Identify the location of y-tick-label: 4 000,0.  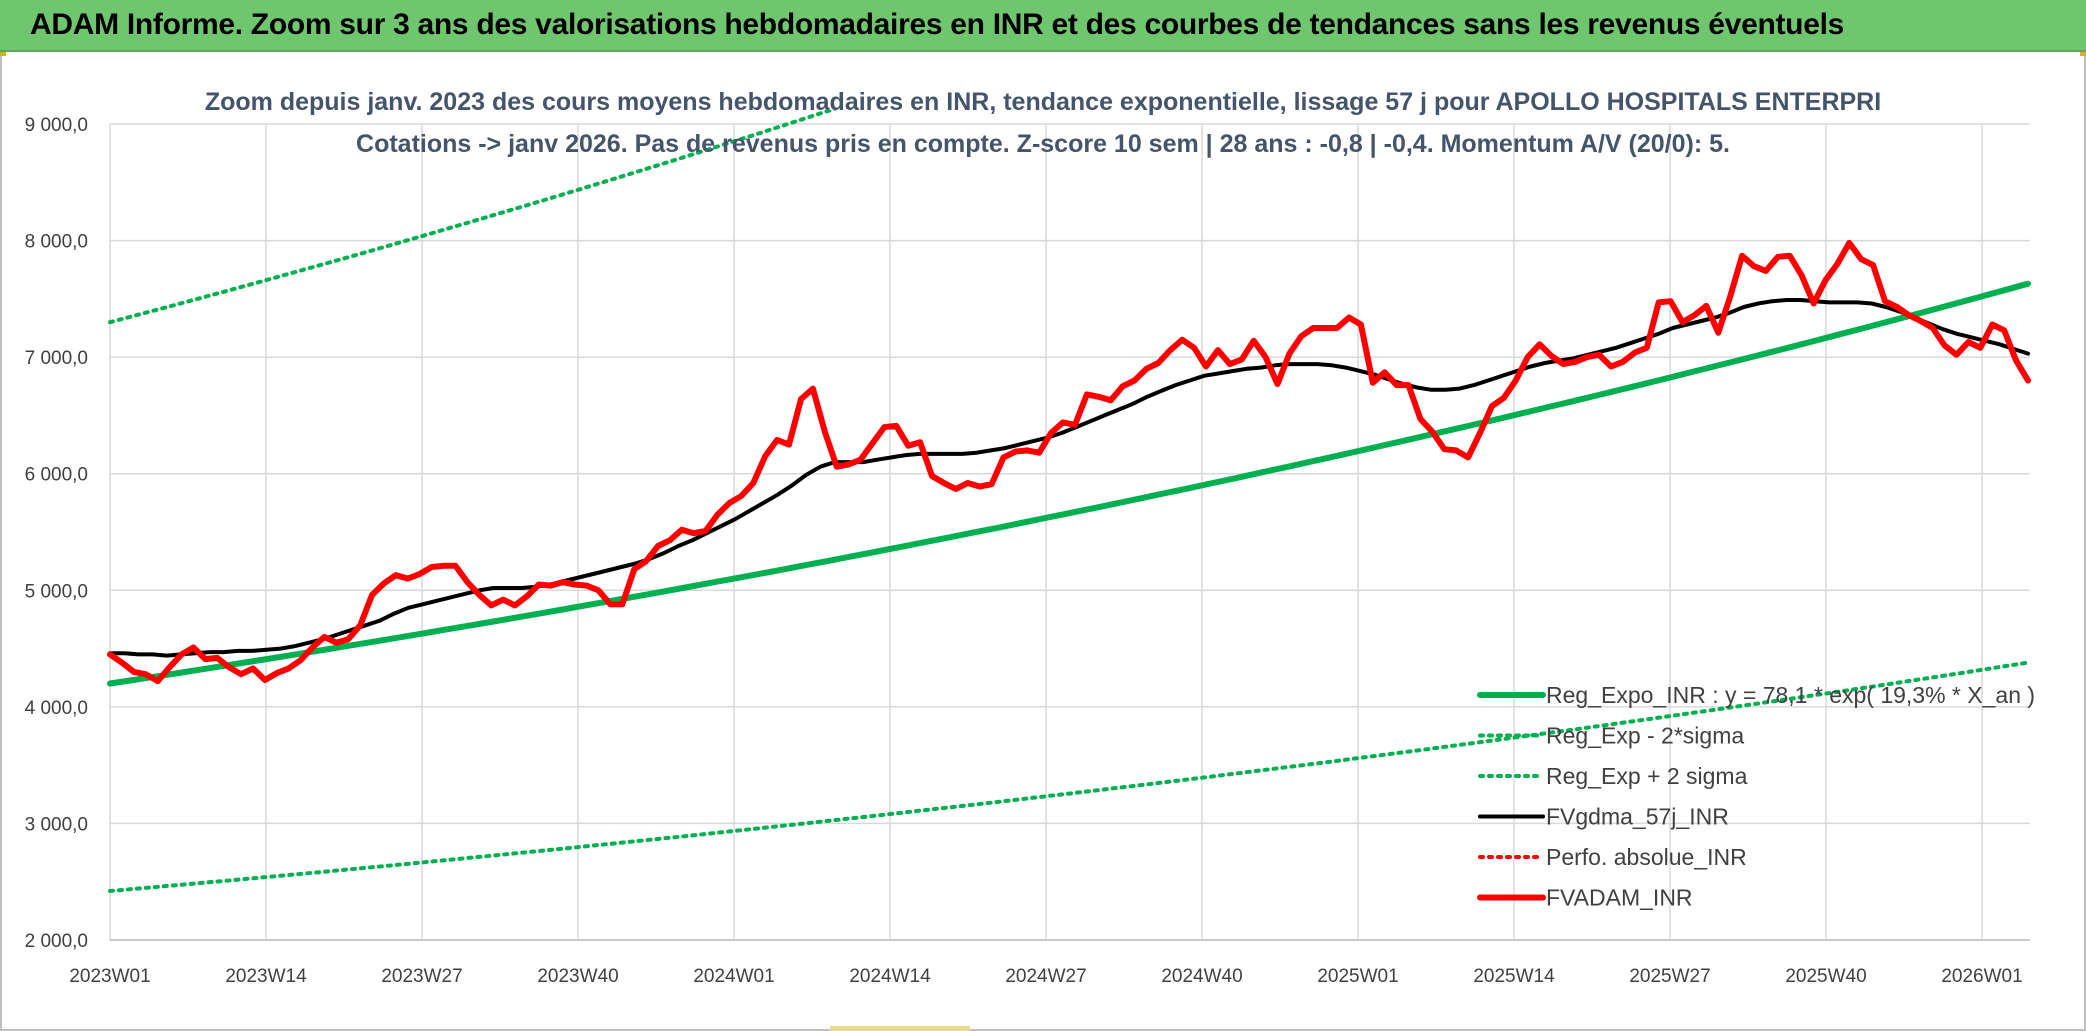
(56, 708).